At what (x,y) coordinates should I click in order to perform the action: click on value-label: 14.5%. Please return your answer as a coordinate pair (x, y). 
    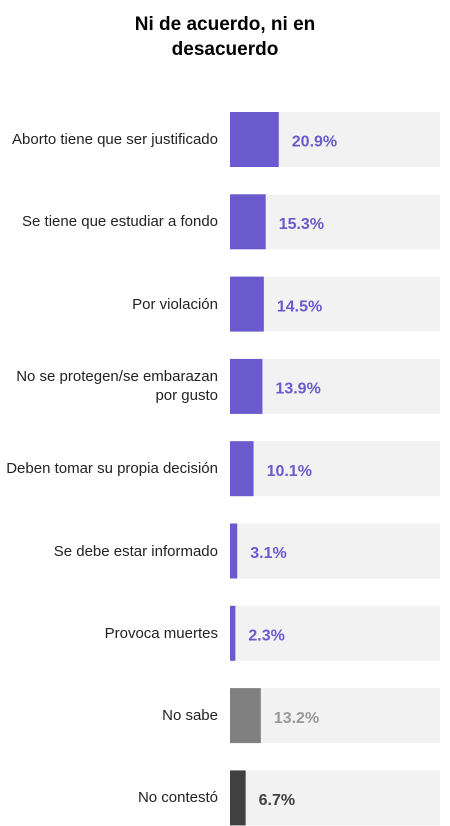
    Looking at the image, I should click on (299, 306).